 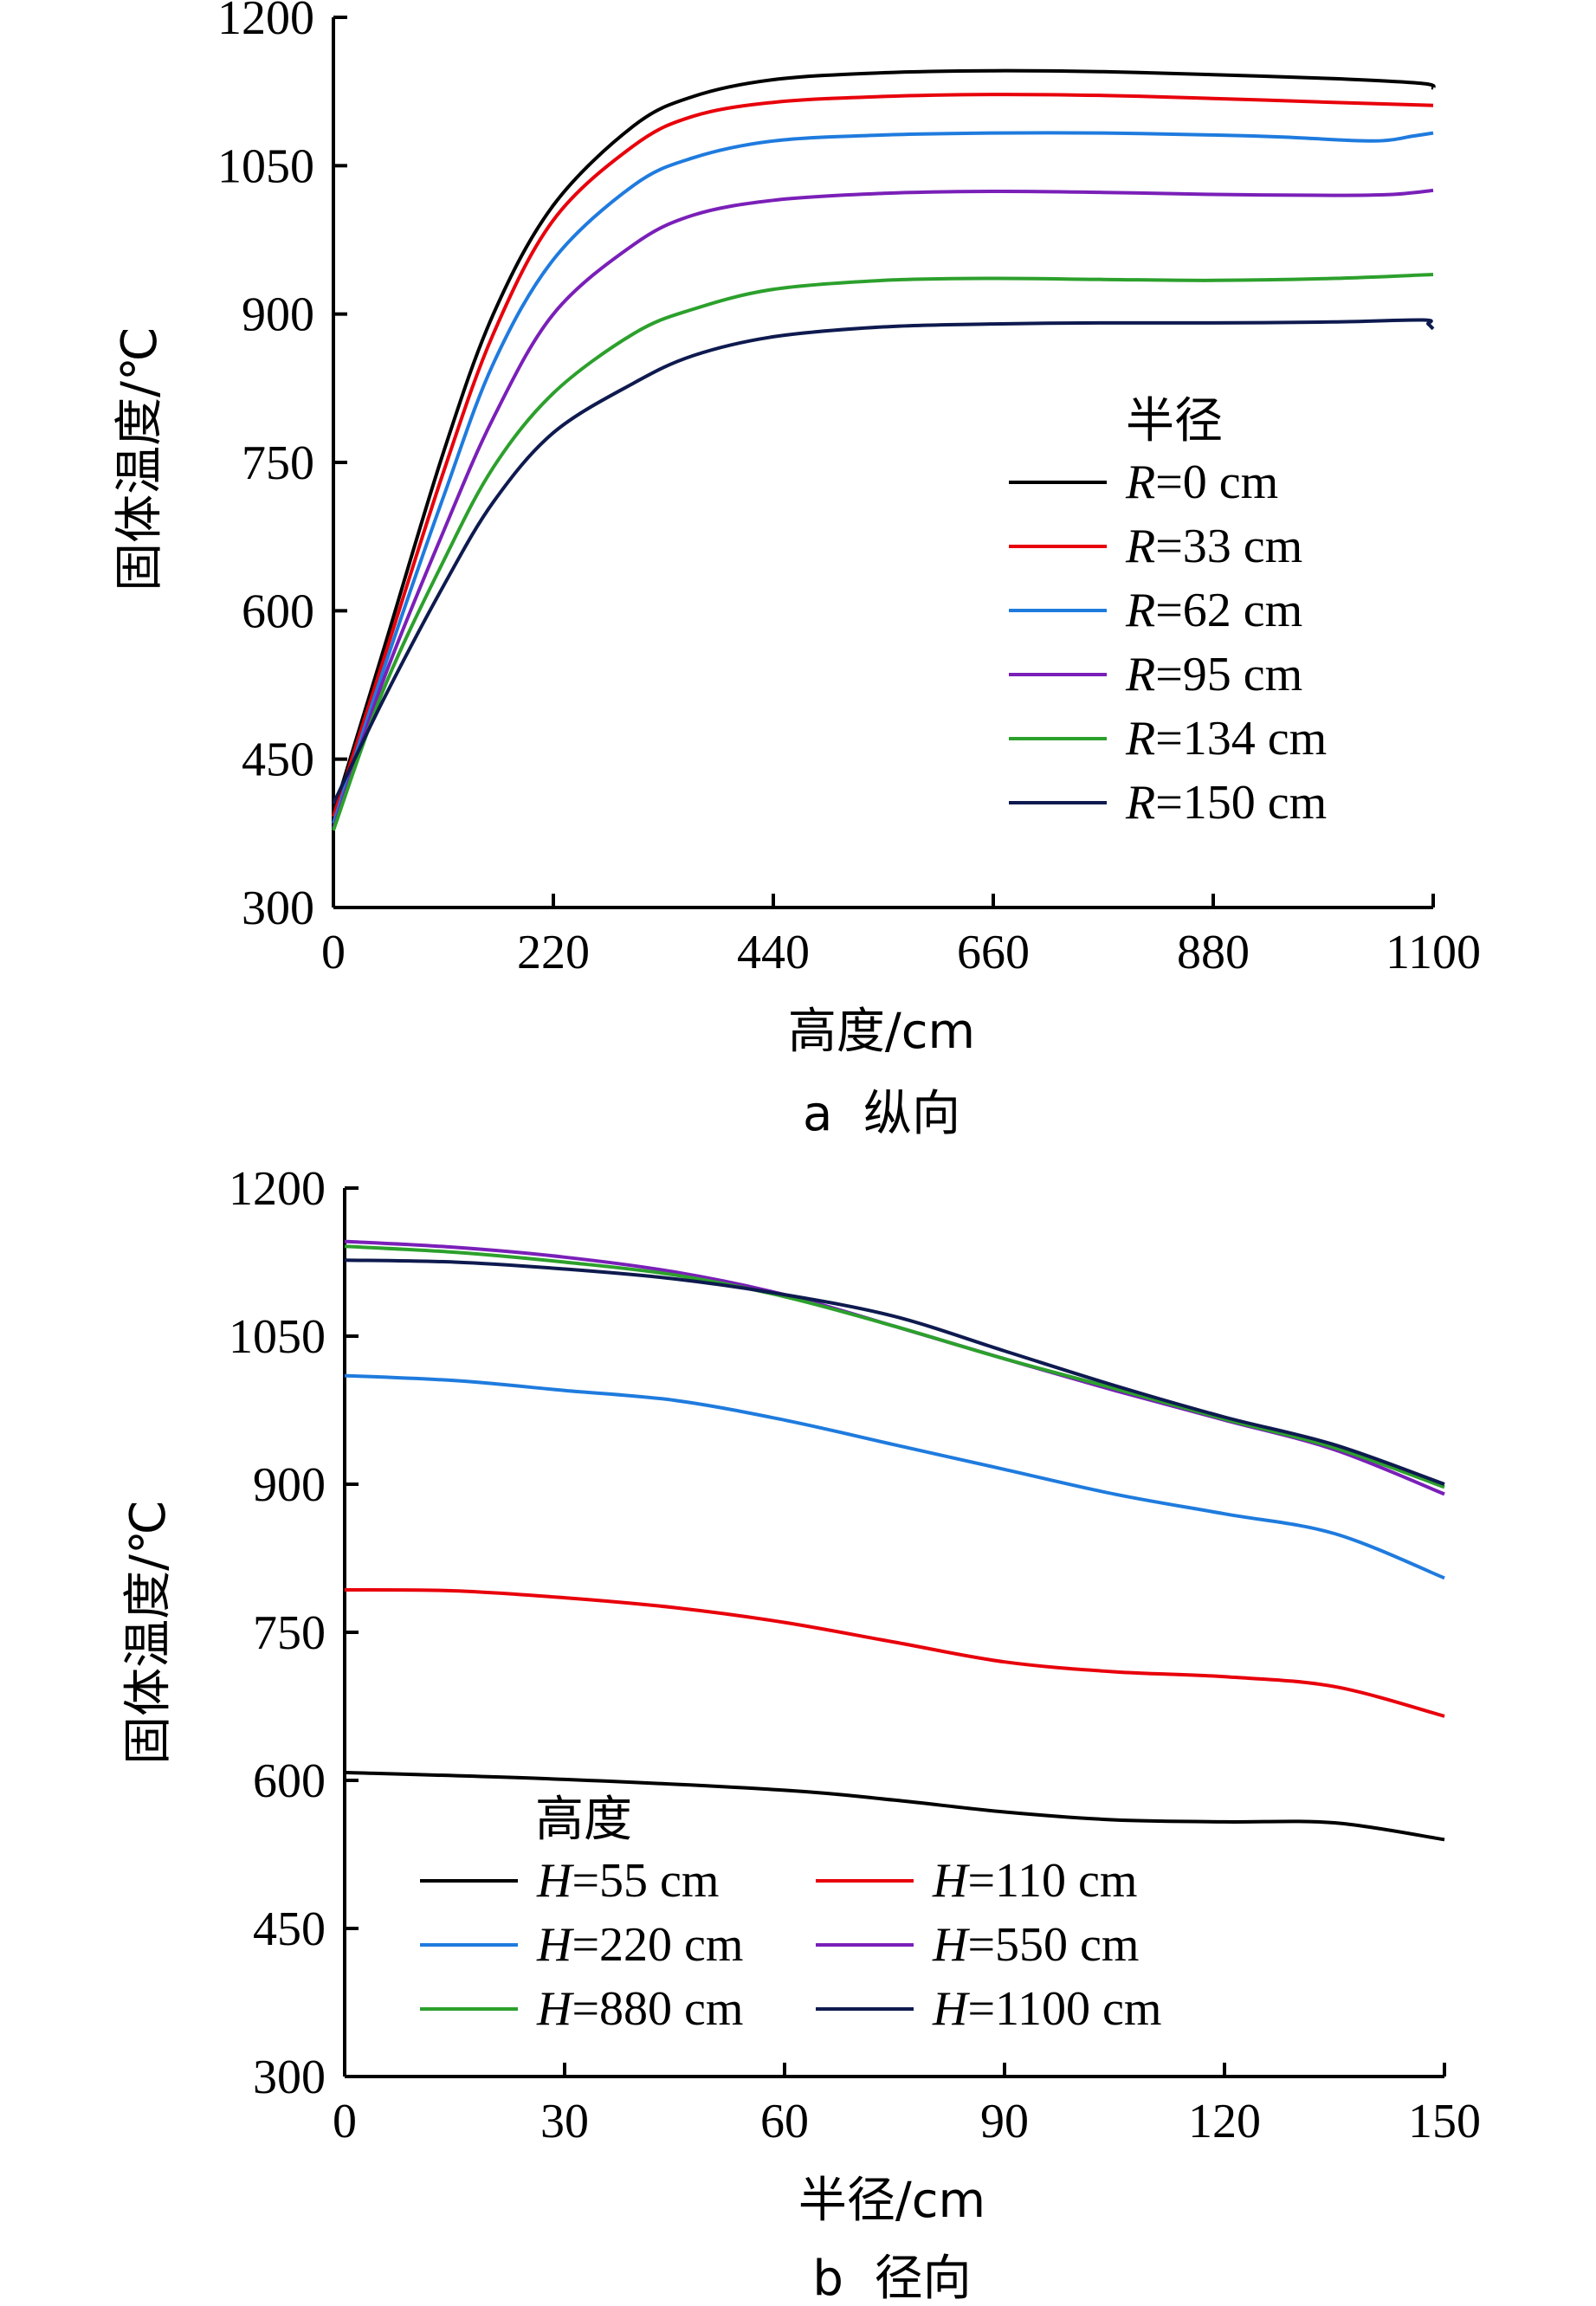 I want to click on b-y-tick-label: 900, so click(x=289, y=1485).